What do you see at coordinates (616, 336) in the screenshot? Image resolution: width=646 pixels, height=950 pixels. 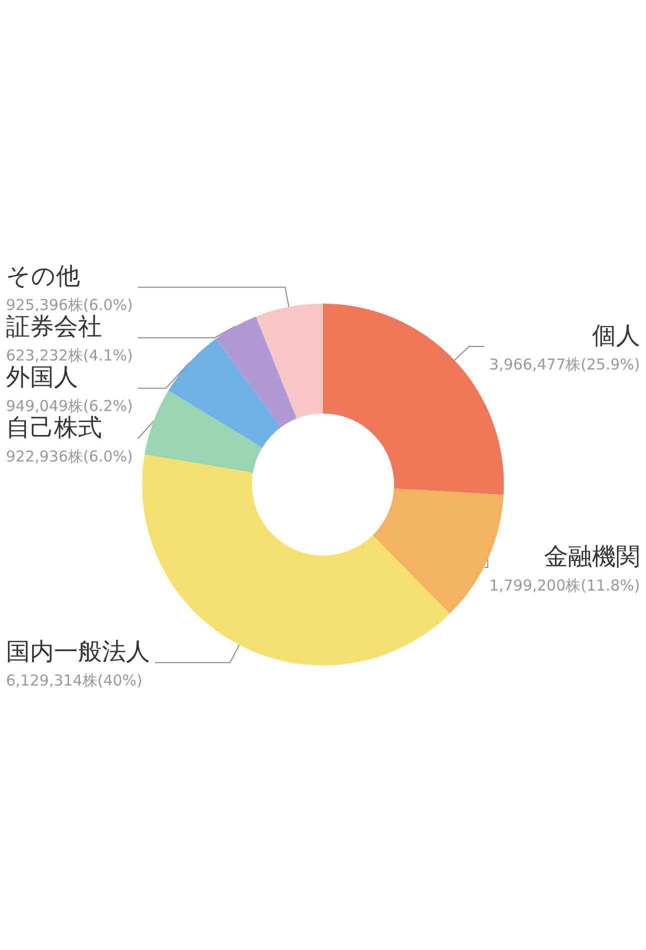 I see `slice-label: 個人` at bounding box center [616, 336].